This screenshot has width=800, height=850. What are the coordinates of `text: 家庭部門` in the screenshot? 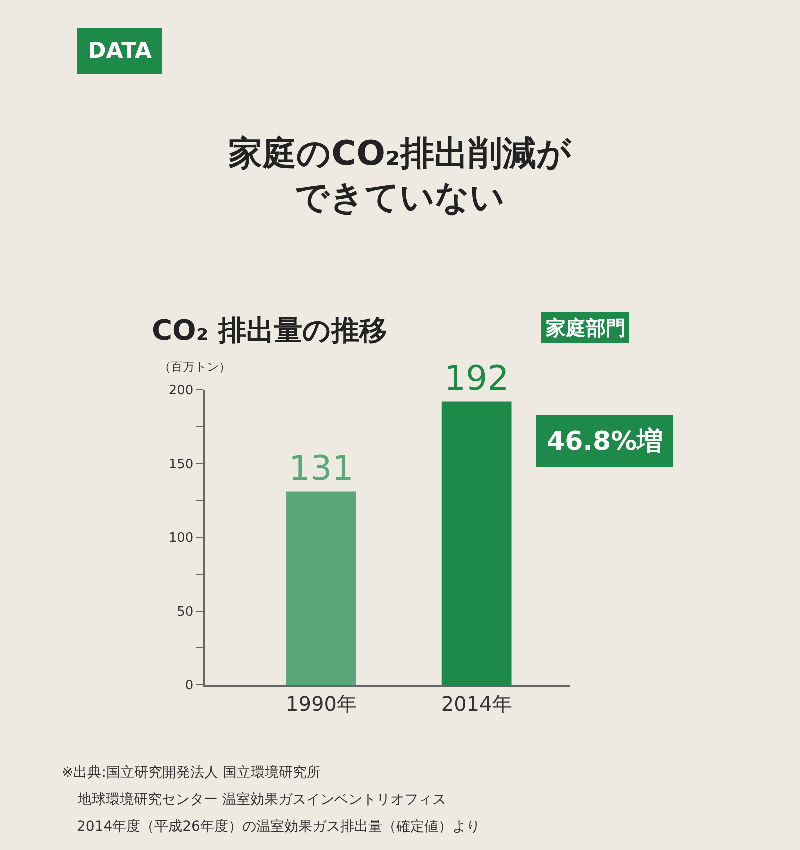 It's located at (585, 328).